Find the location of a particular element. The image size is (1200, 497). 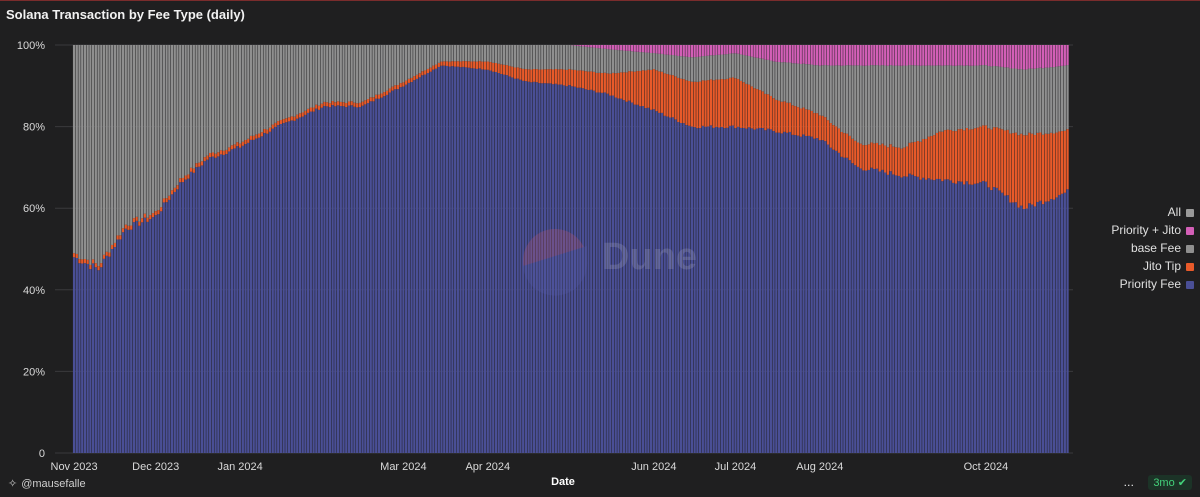

legend-item-all: All is located at coordinates (1152, 212).